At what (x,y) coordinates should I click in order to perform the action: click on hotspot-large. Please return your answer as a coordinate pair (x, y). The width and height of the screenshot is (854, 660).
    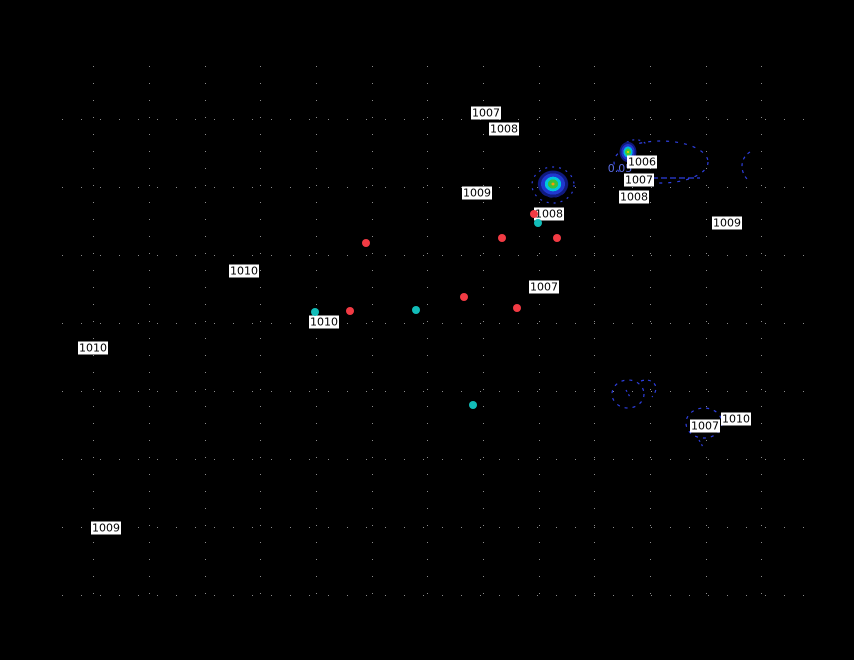
    Looking at the image, I should click on (553, 184).